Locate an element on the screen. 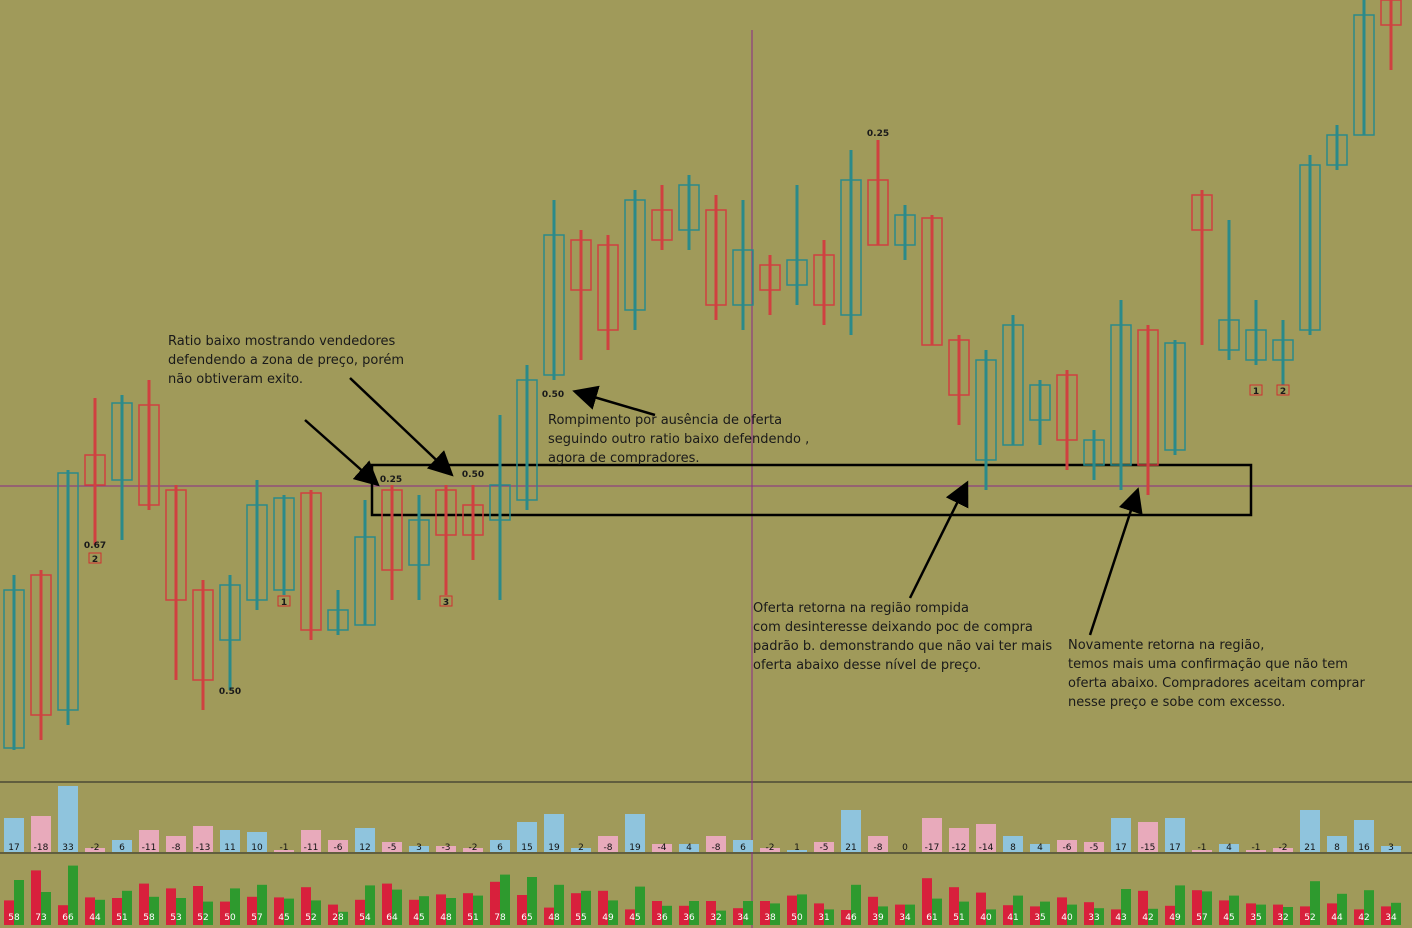  delta-label: -13 is located at coordinates (203, 848).